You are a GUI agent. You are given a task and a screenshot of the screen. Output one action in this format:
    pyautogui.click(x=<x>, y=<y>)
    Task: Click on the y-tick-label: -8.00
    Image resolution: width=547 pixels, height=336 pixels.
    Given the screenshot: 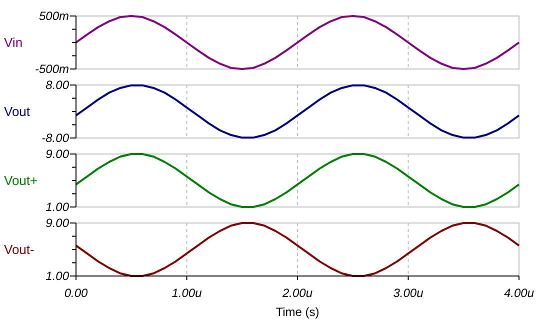 What is the action you would take?
    pyautogui.click(x=56, y=138)
    